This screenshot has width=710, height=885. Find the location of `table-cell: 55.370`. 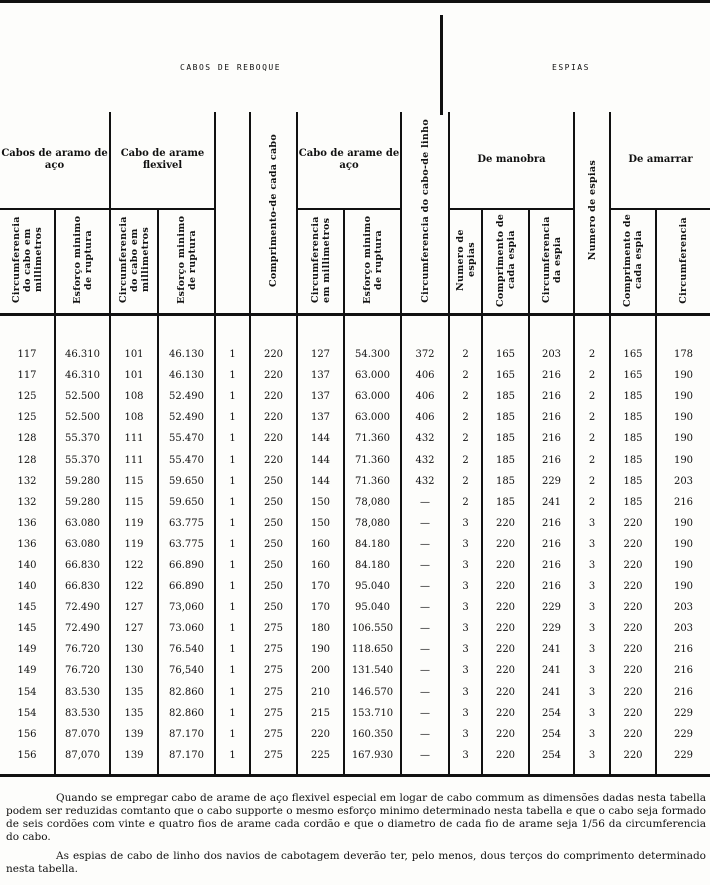

table-cell: 55.370 is located at coordinates (82, 460).